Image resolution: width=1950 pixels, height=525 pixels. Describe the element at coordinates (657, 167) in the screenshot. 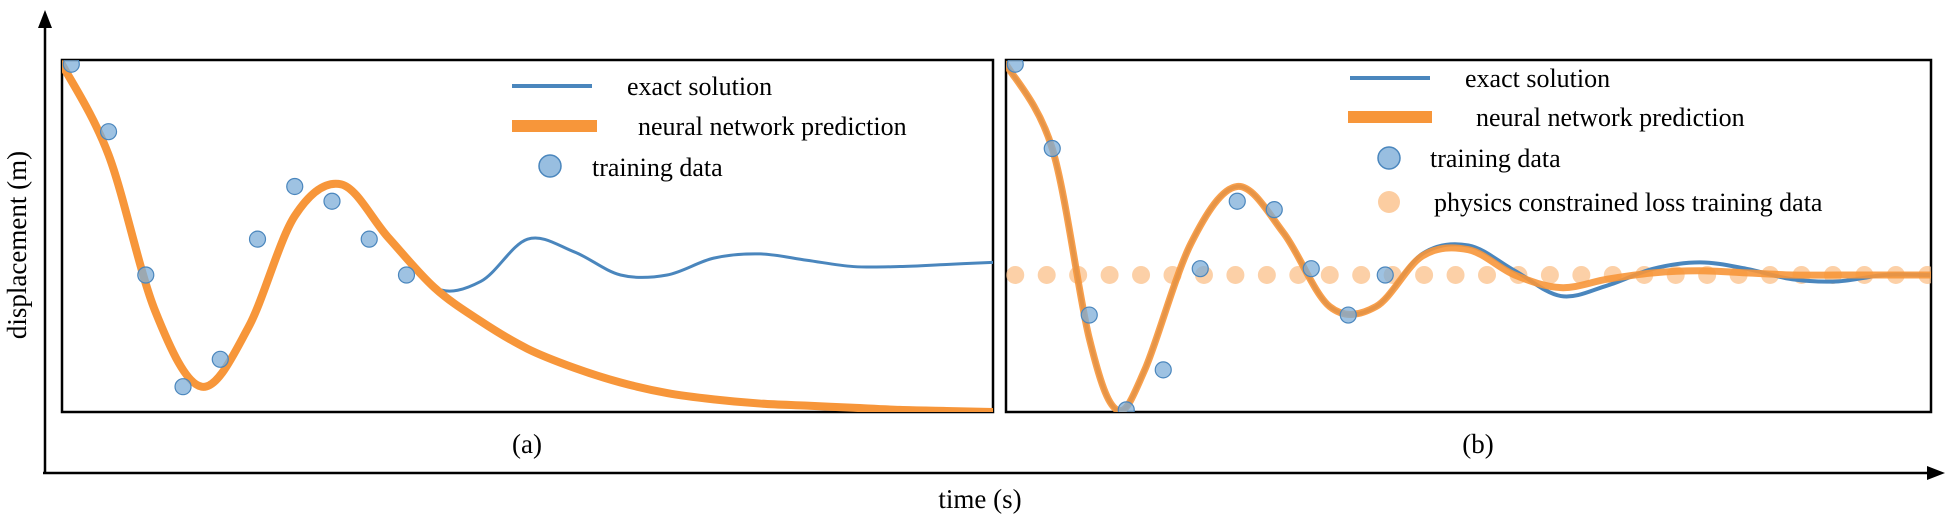

I see `legend-a-training-label: training data` at that location.